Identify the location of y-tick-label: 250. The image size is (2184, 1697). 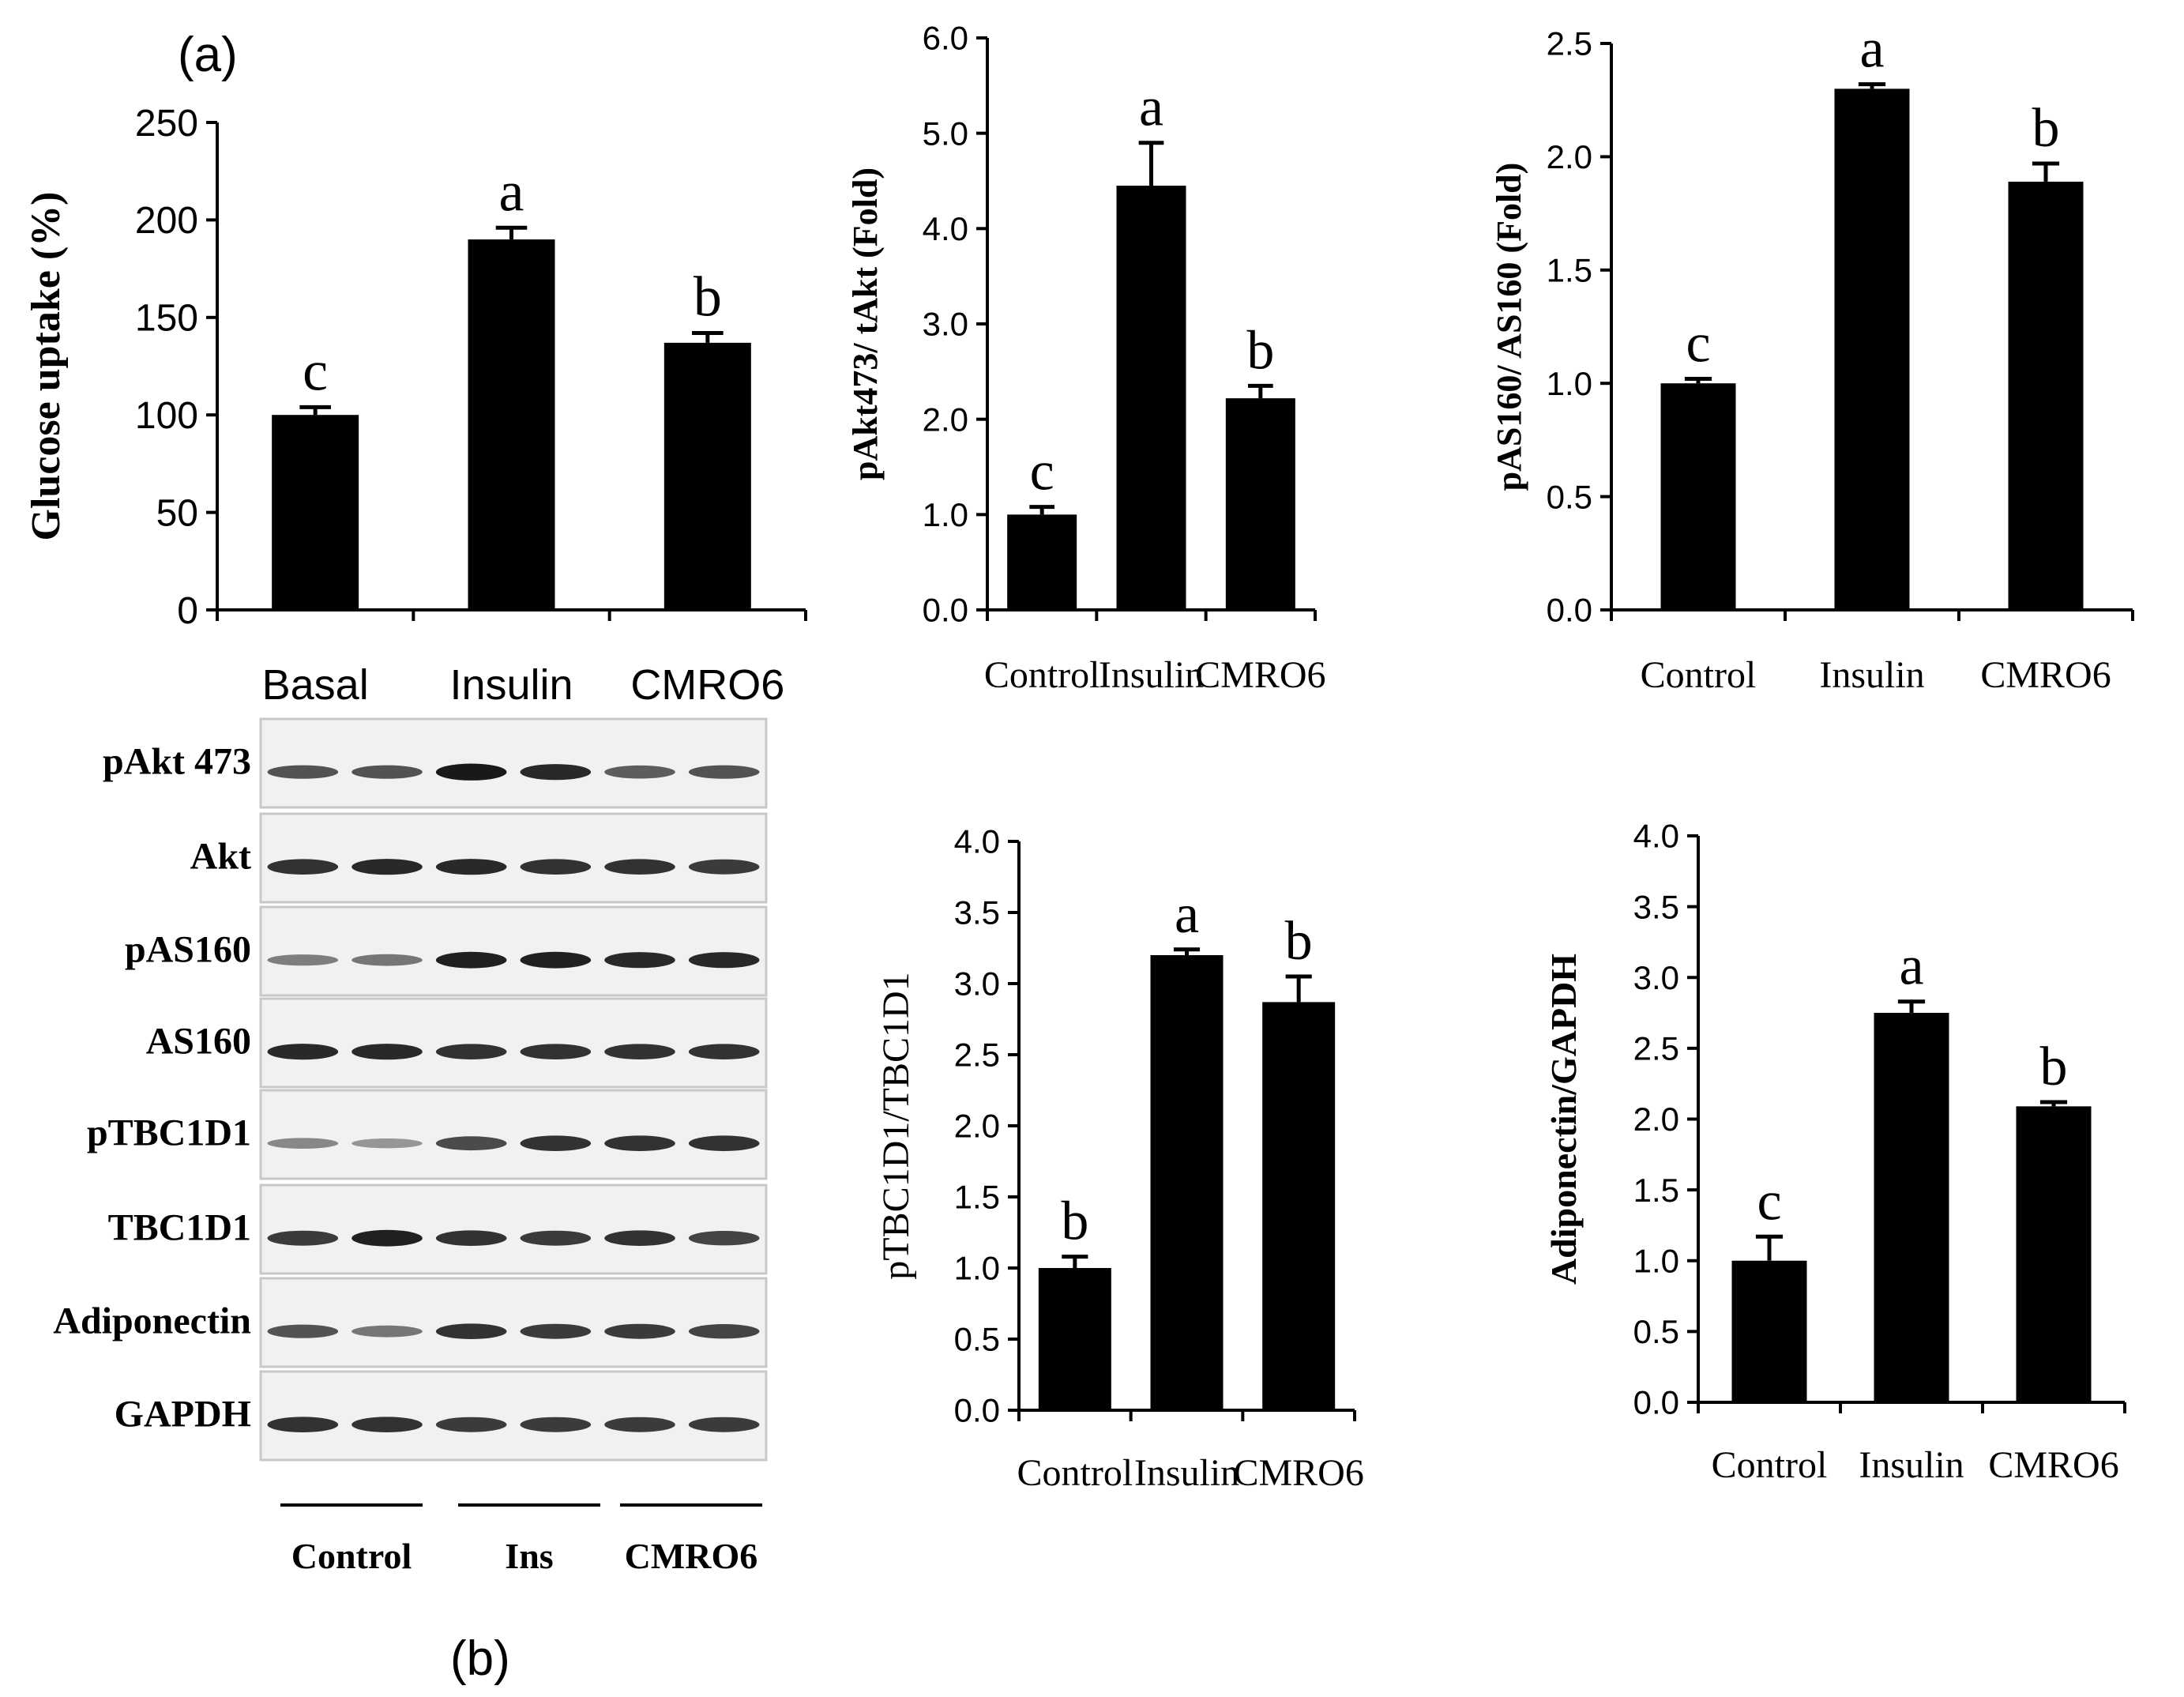
(166, 124).